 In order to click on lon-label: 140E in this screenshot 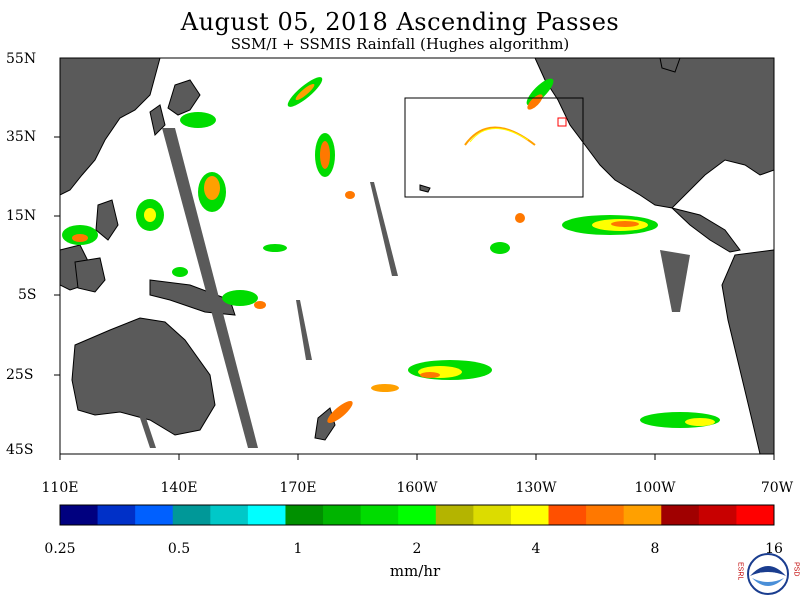, I will do `click(179, 488)`.